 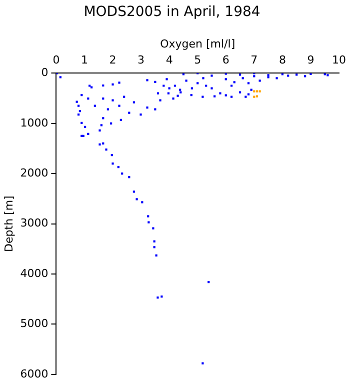 What do you see at coordinates (44, 73) in the screenshot?
I see `y-tick-label: 0` at bounding box center [44, 73].